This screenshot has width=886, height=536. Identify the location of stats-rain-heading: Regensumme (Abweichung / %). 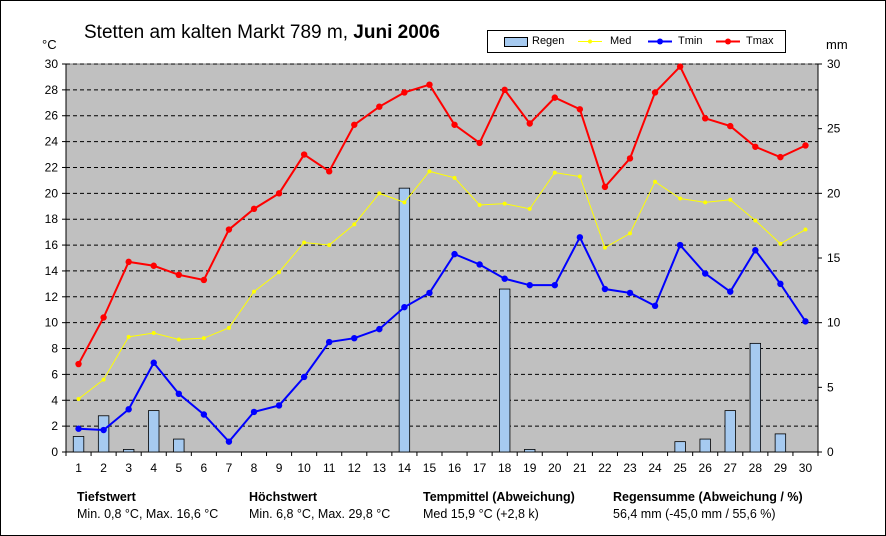
(708, 497).